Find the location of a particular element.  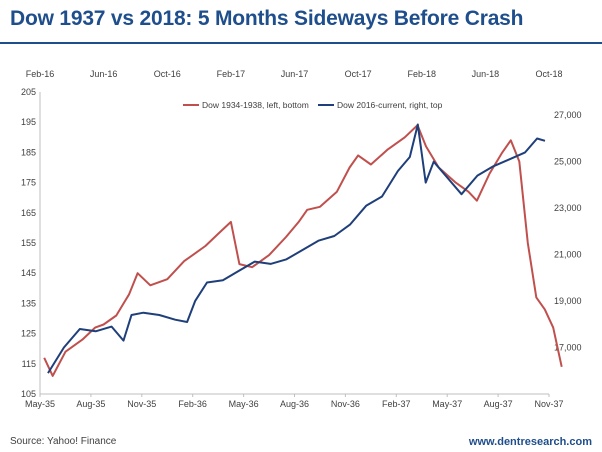

top-tick-label: Feb-18 is located at coordinates (421, 74).